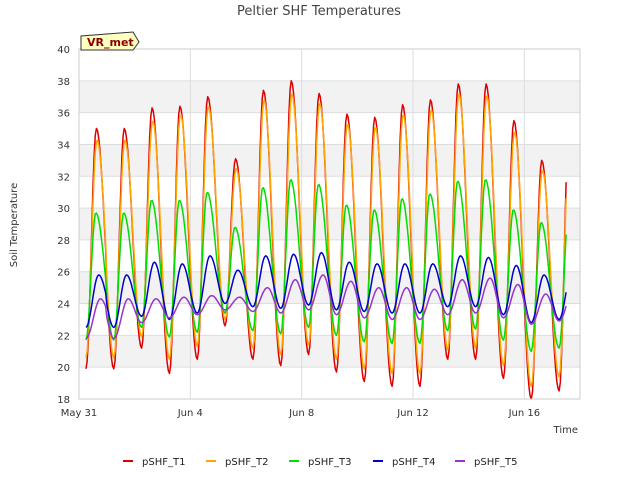  I want to click on station-badge-label: VR_met, so click(110, 42).